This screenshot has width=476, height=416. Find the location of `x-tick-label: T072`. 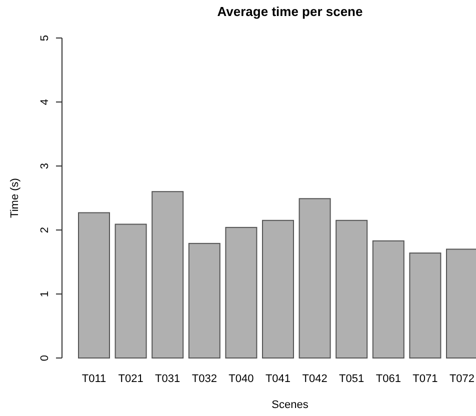

x-tick-label: T072 is located at coordinates (462, 379).